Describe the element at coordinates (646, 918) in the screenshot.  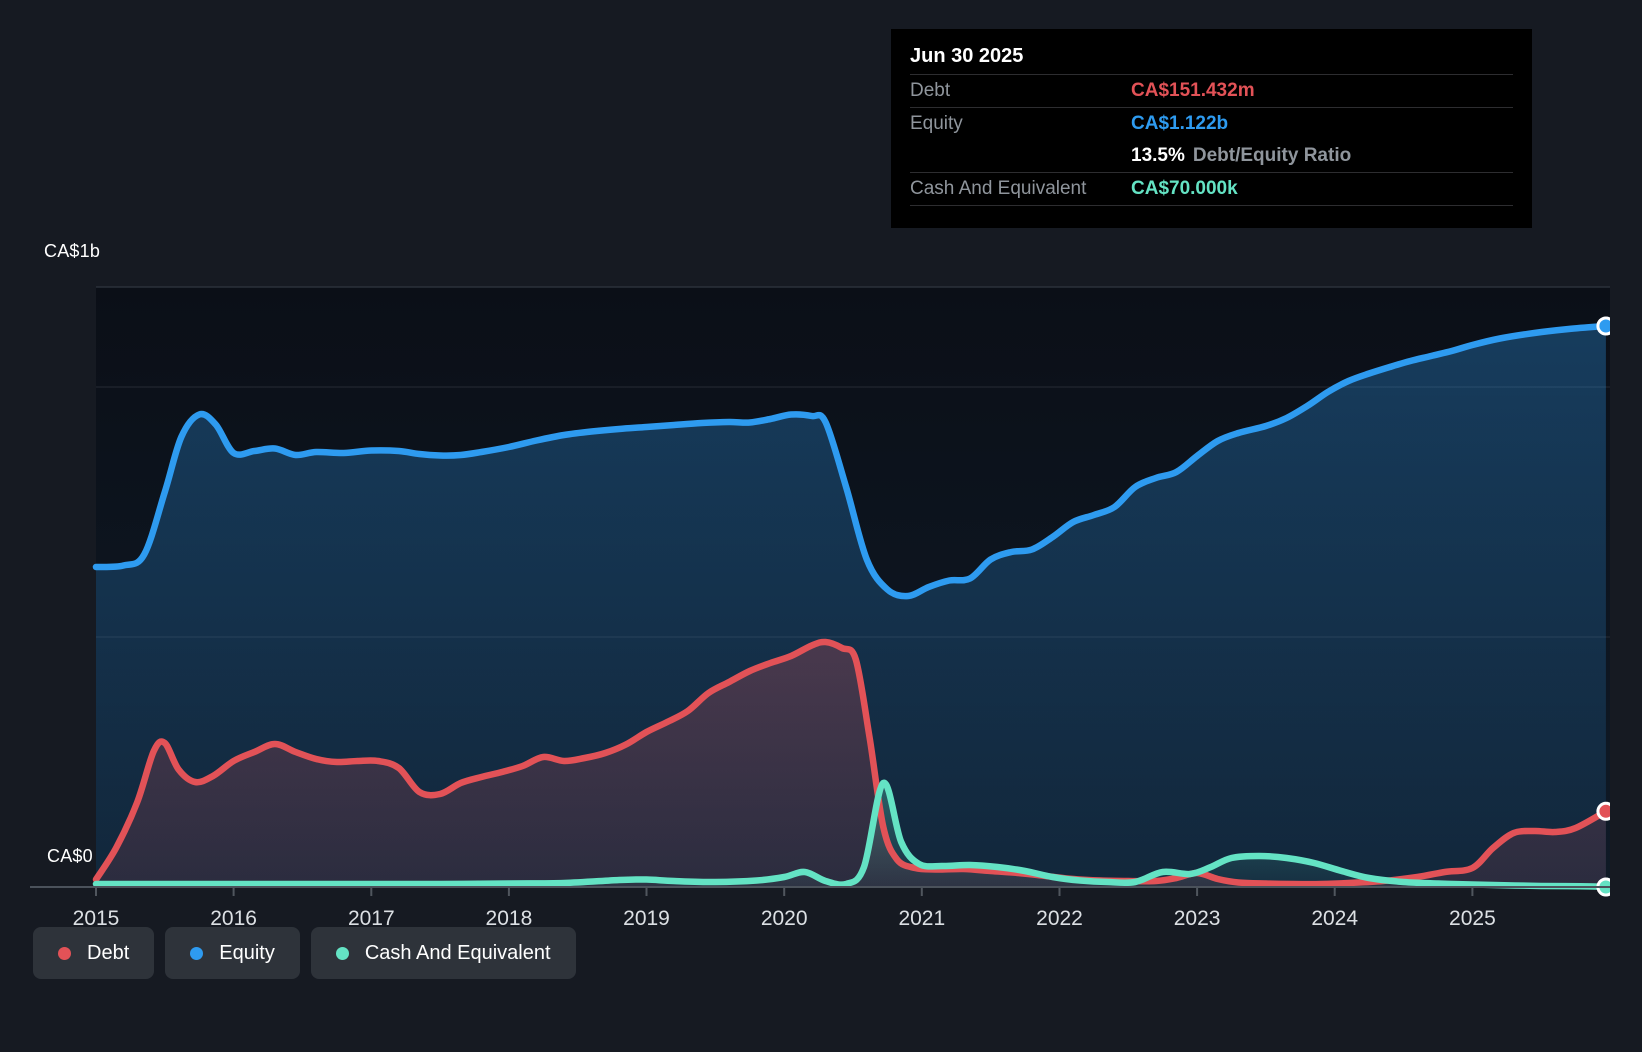
I see `x-tick-label-2019: 2019` at that location.